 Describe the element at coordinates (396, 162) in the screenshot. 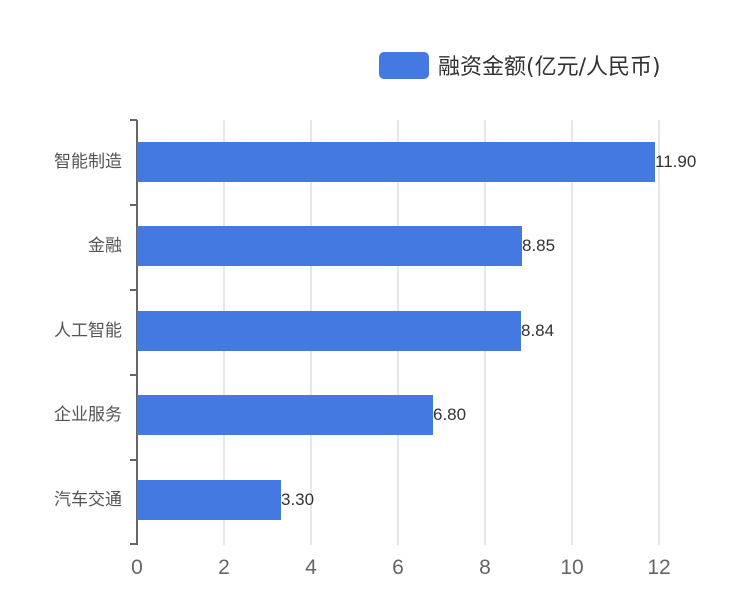

I see `bar-zhineng-zhizao` at that location.